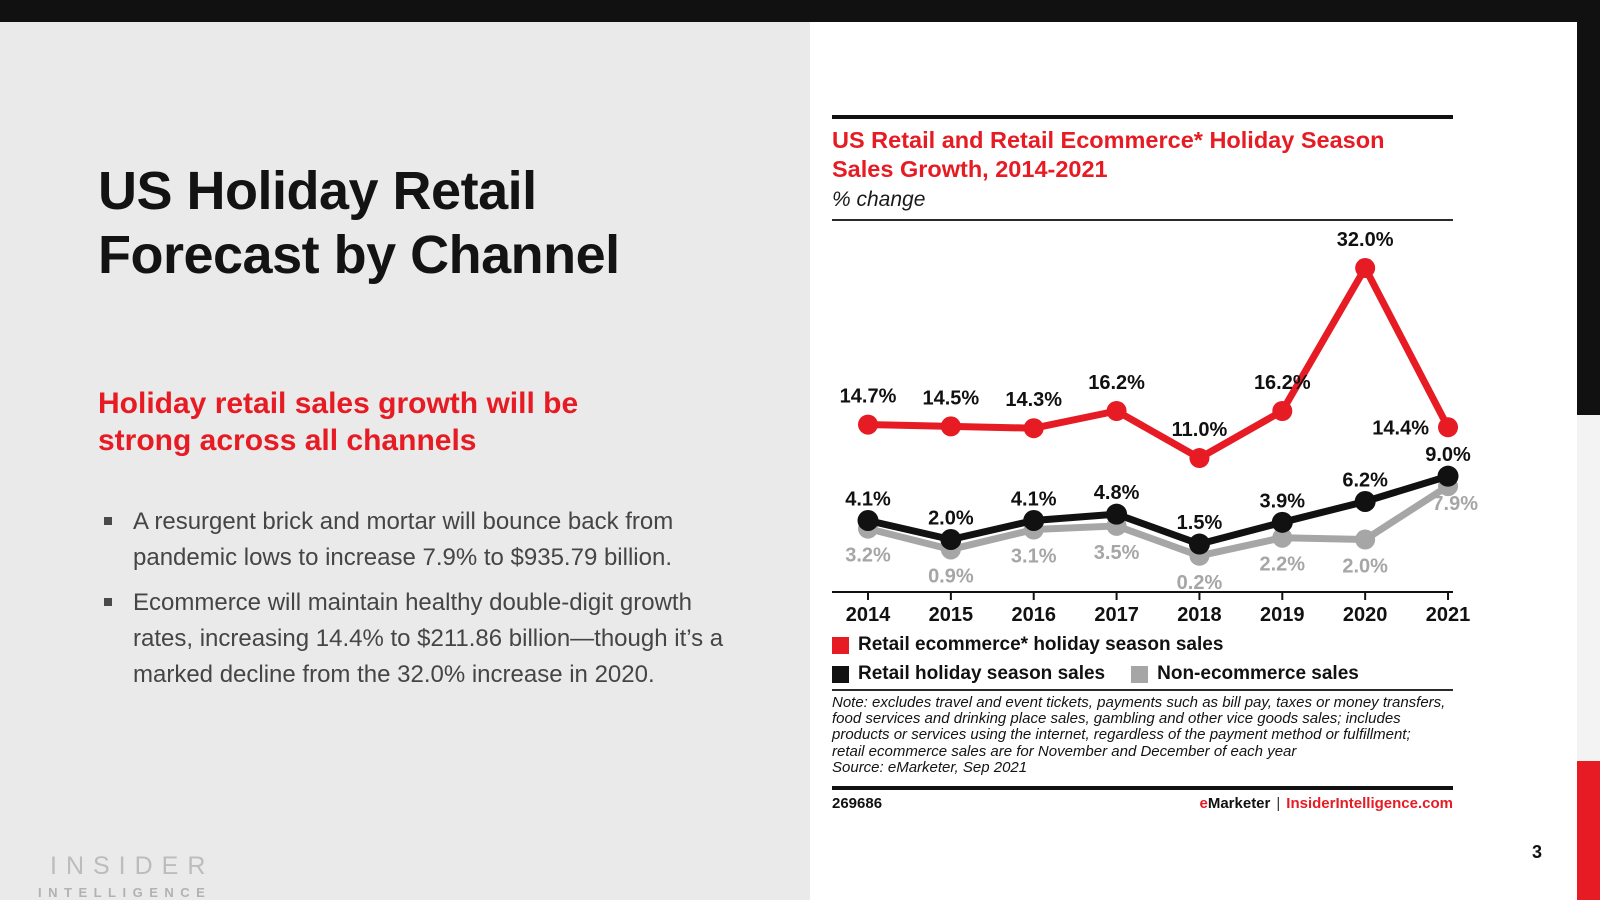  What do you see at coordinates (982, 673) in the screenshot?
I see `legend-label: Retail holiday season sales` at bounding box center [982, 673].